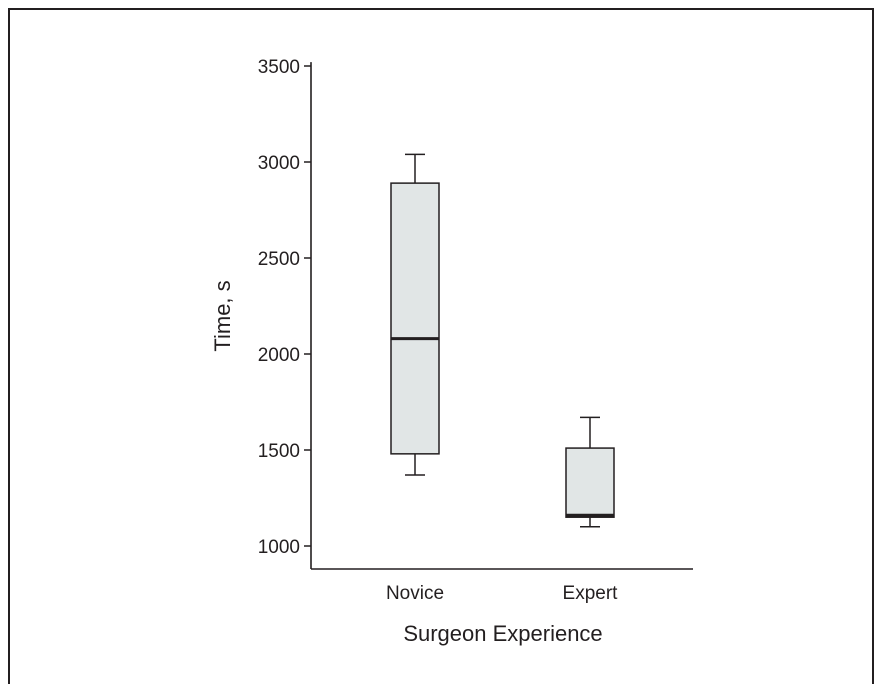  What do you see at coordinates (284, 307) in the screenshot?
I see `y-axis-ticks: 1000 1500 2000 2500 3000 3500` at bounding box center [284, 307].